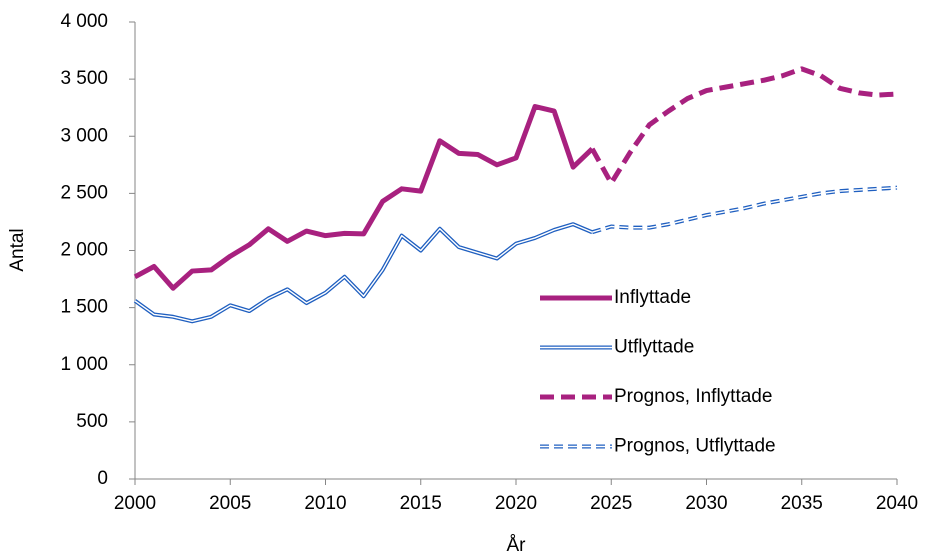  I want to click on y-axis-label: Antal, so click(17, 249).